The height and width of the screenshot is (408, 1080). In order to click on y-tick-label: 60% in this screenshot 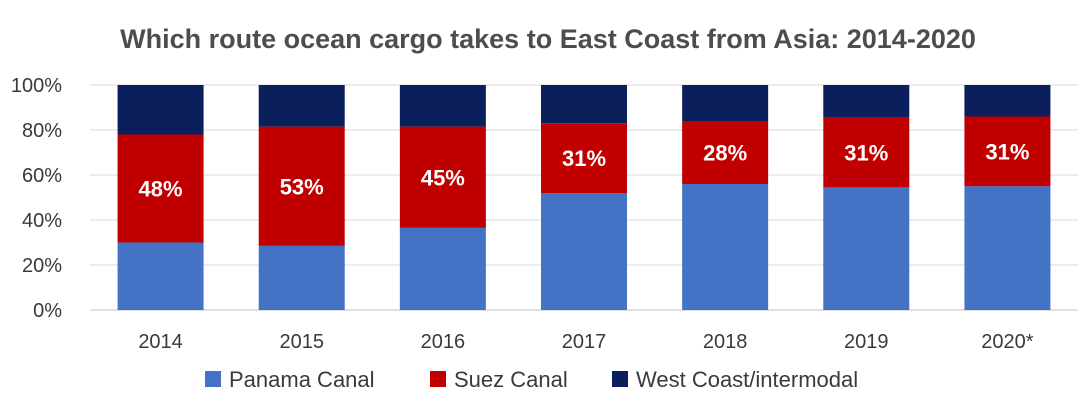, I will do `click(42, 176)`.